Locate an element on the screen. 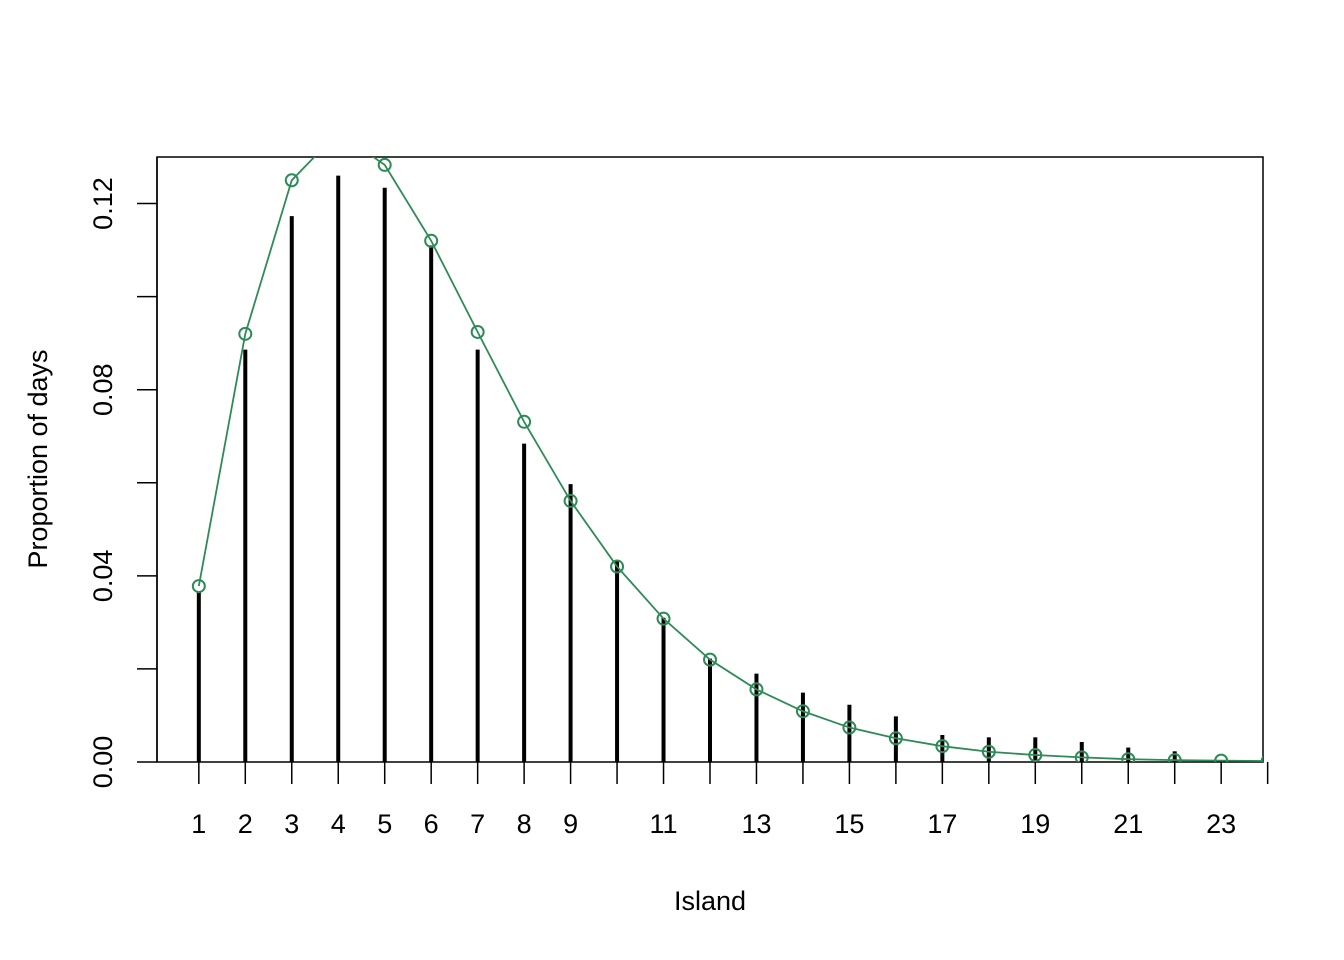 The width and height of the screenshot is (1344, 960). x-tick-label: 19 is located at coordinates (1035, 824).